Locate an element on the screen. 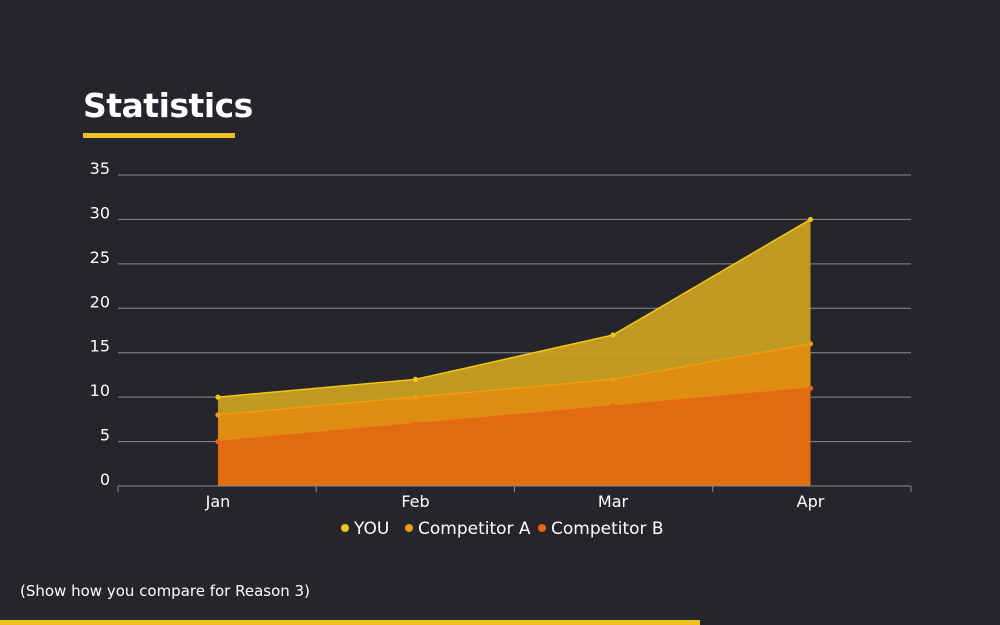 This screenshot has width=1000, height=625. x-tick-label: Apr is located at coordinates (811, 501).